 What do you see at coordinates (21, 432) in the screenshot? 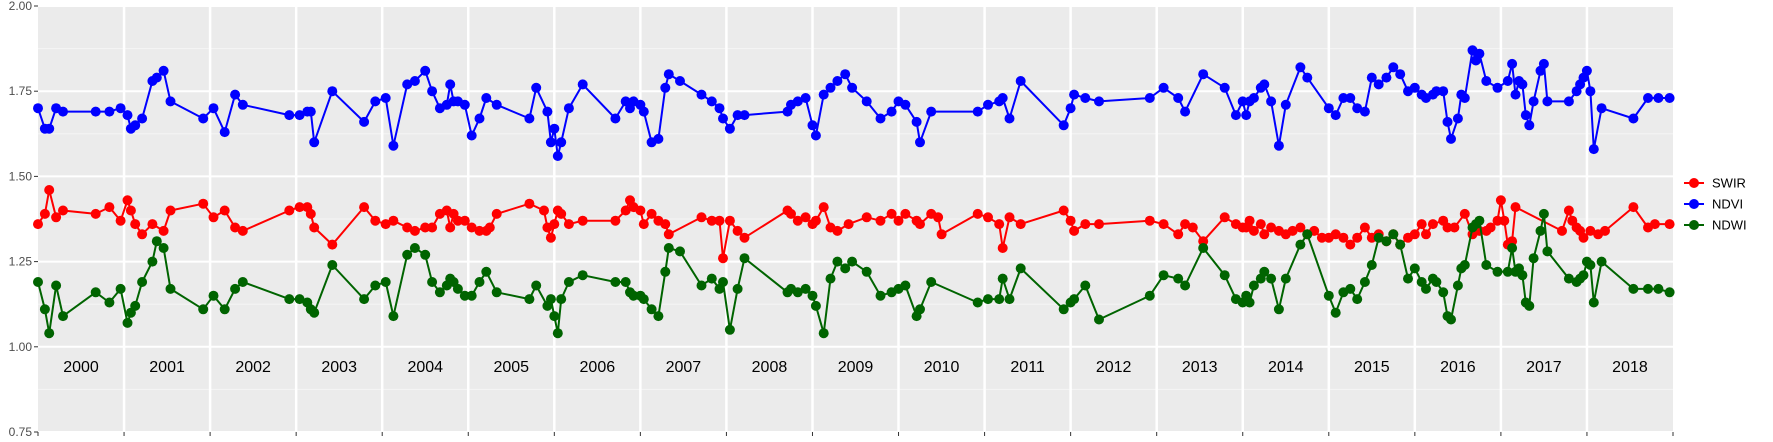
I see `y-tick-label: 0.75` at bounding box center [21, 432].